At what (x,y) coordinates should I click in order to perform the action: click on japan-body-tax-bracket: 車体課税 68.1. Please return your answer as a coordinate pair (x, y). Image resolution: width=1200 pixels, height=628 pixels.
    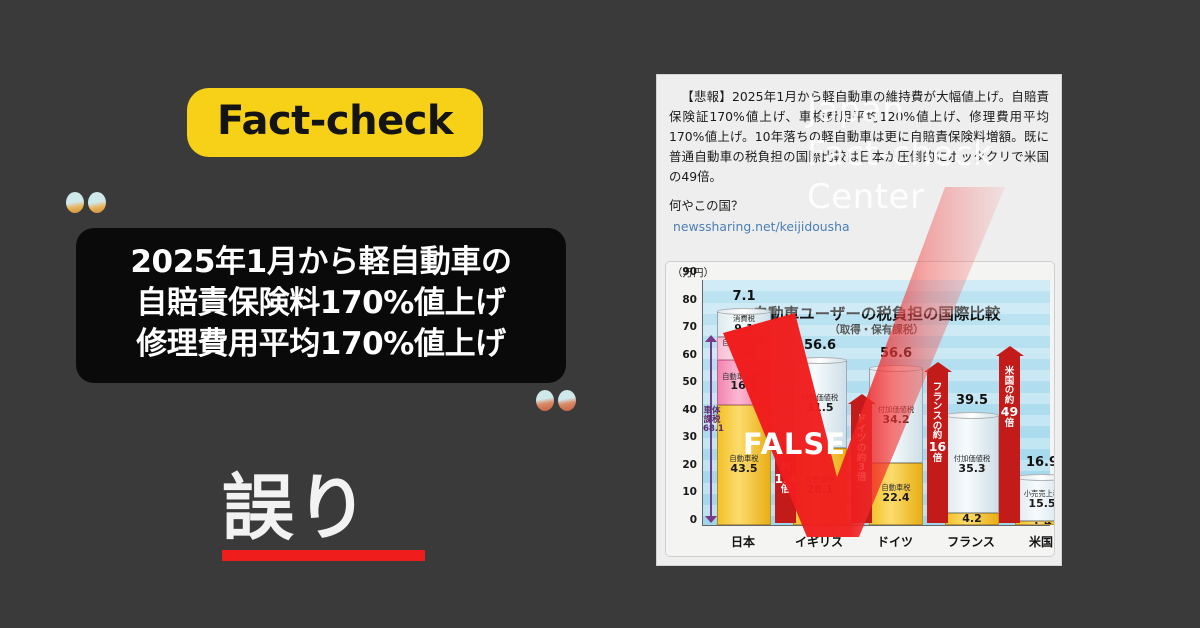
    Looking at the image, I should click on (713, 429).